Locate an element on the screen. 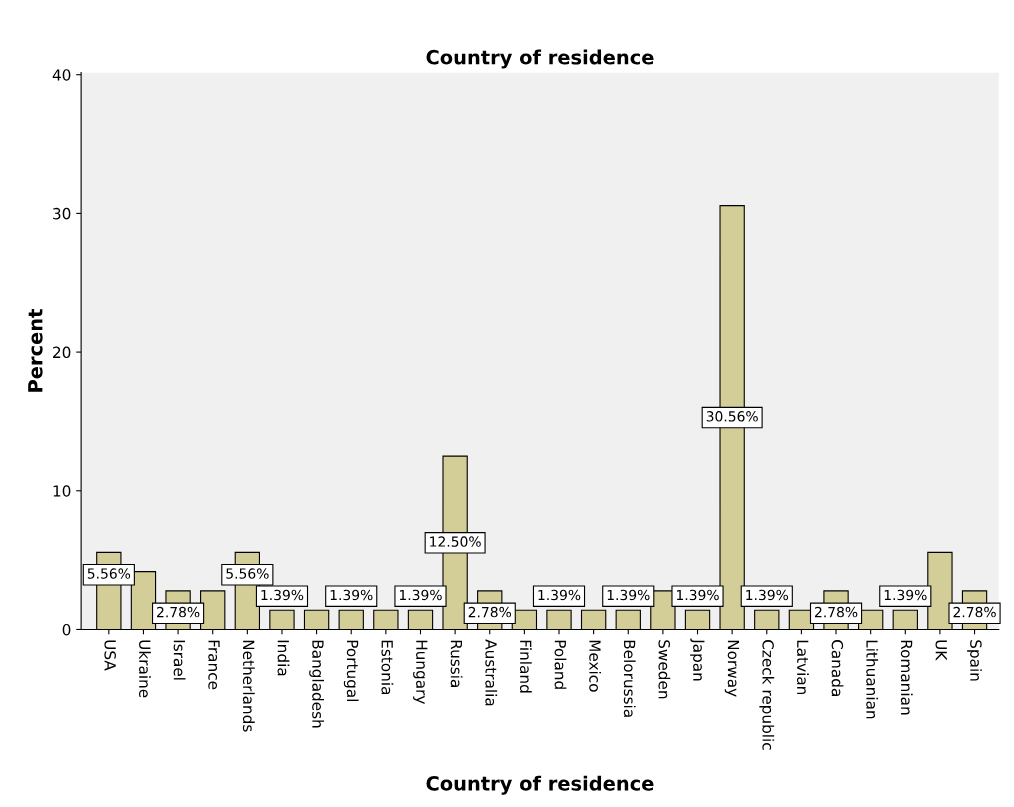  x-tick-label: Ukraine is located at coordinates (145, 669).